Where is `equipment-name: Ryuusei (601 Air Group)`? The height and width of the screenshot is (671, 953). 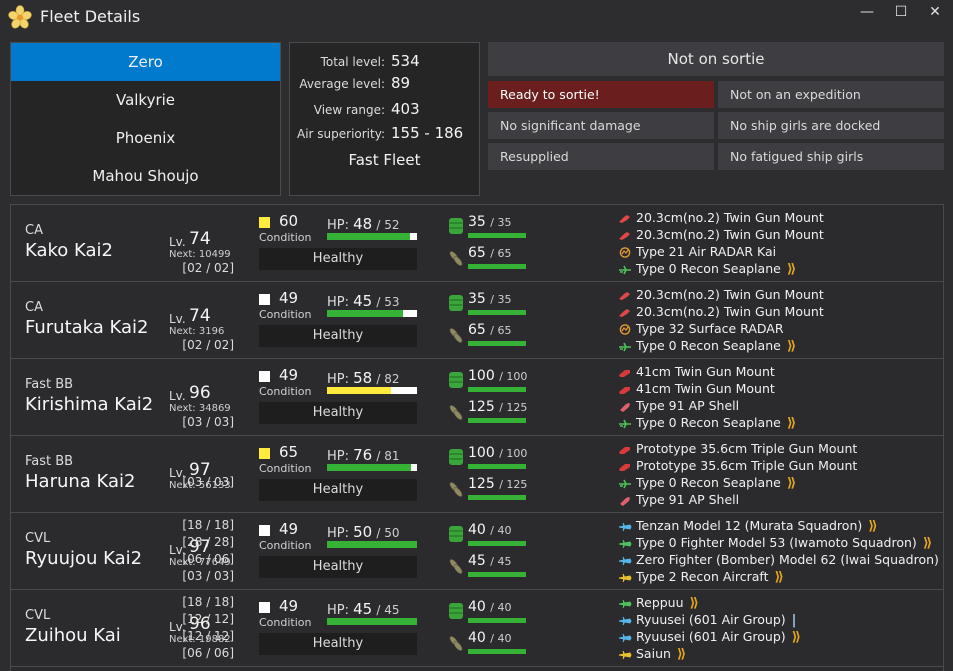
equipment-name: Ryuusei (601 Air Group) is located at coordinates (711, 619).